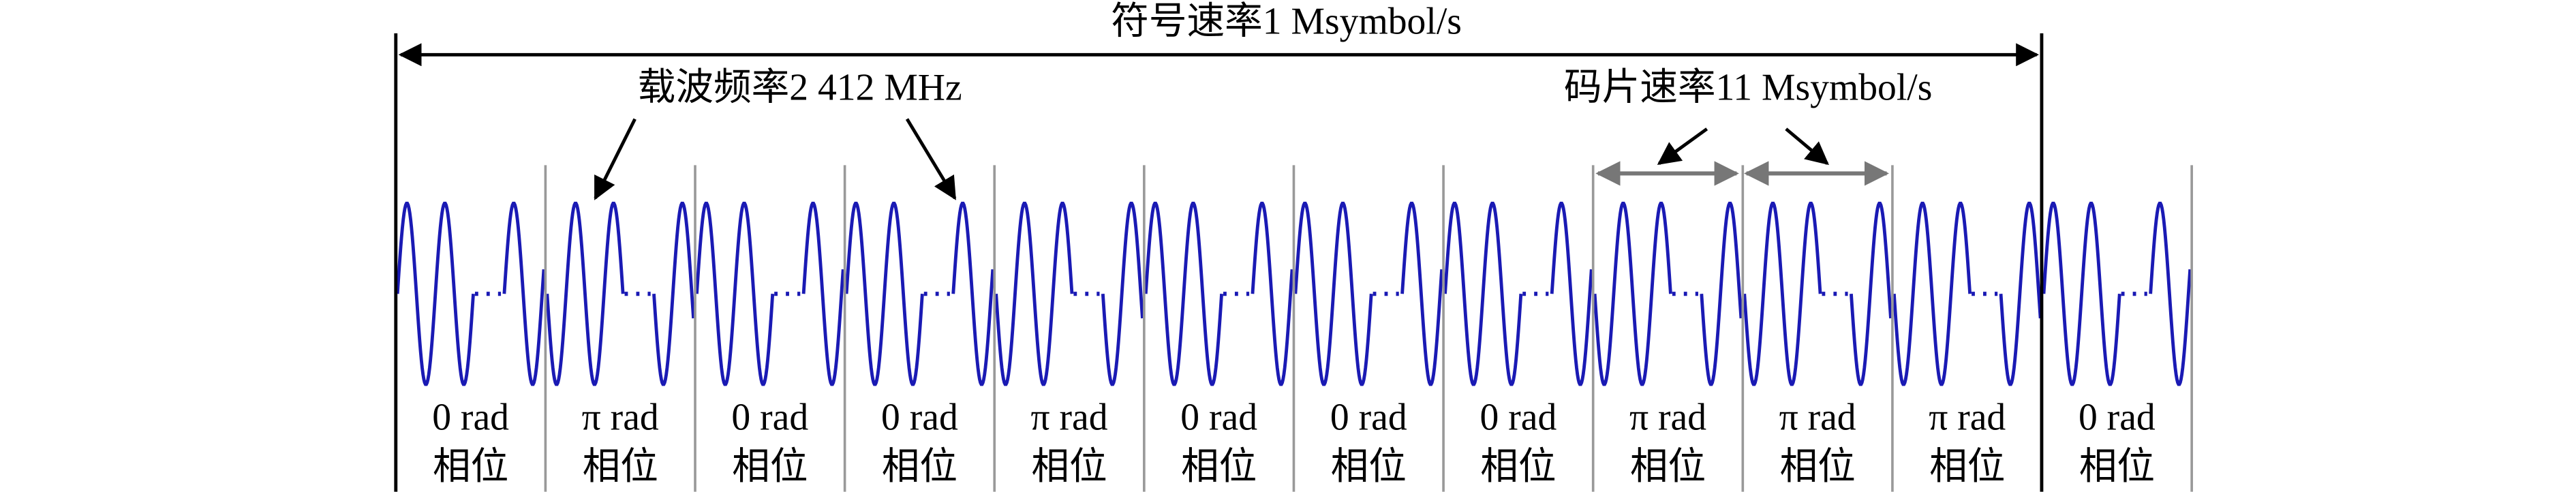 This screenshot has width=2576, height=492. I want to click on title: 符号速率1 Msymbol/s, so click(1286, 21).